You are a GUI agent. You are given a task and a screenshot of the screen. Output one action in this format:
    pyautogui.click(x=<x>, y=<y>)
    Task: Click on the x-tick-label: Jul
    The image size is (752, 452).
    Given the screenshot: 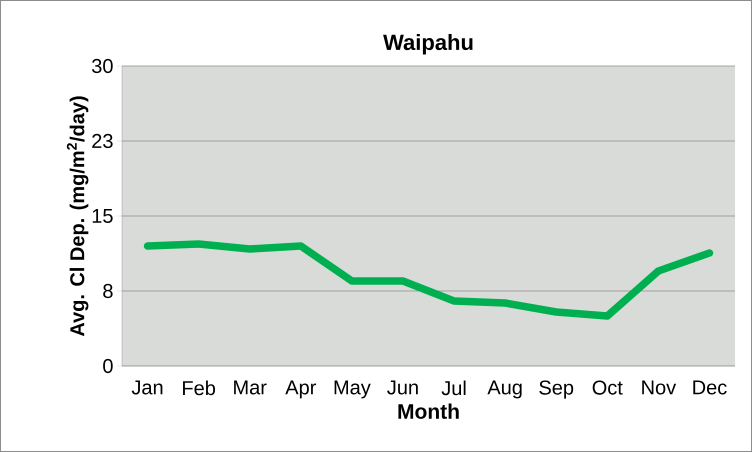 What is the action you would take?
    pyautogui.click(x=454, y=388)
    